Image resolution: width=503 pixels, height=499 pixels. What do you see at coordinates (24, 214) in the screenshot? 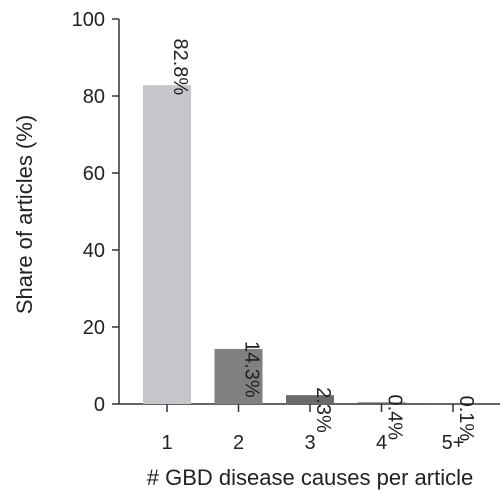
I see `y-axis-title: Share of articles (%)` at bounding box center [24, 214].